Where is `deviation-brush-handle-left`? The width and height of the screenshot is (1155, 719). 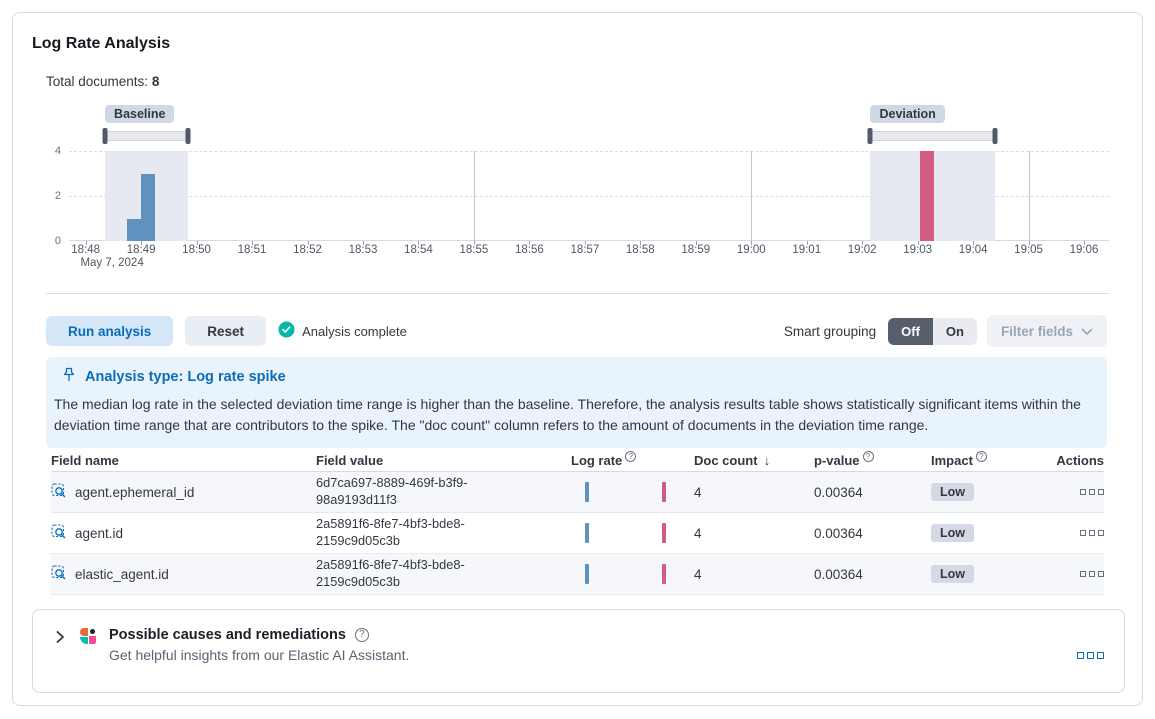 deviation-brush-handle-left is located at coordinates (870, 136).